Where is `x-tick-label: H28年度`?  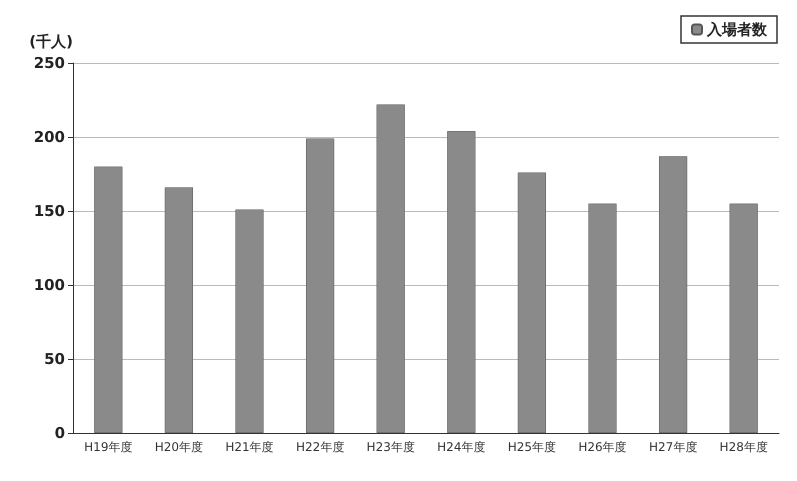
x-tick-label: H28年度 is located at coordinates (744, 447).